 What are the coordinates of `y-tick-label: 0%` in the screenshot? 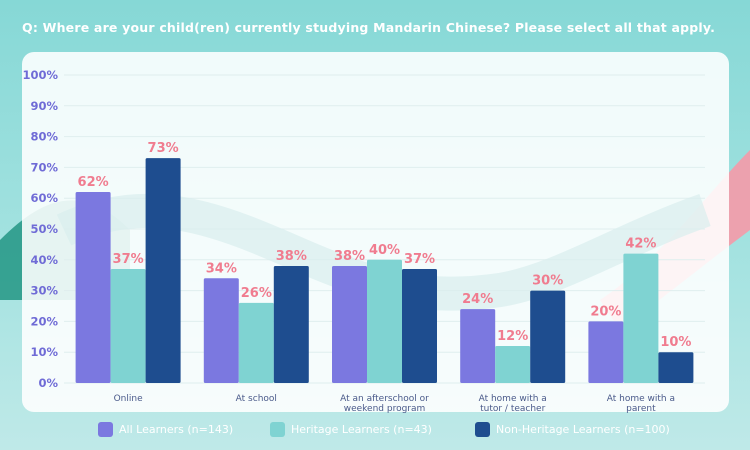 It's located at (48, 383).